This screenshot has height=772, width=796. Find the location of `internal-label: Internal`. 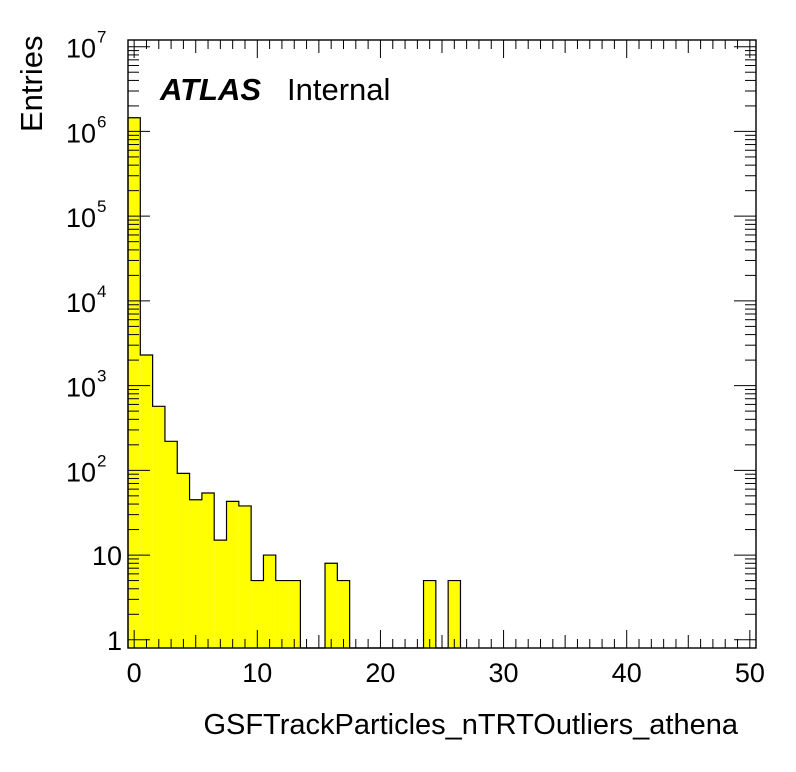

internal-label: Internal is located at coordinates (338, 89).